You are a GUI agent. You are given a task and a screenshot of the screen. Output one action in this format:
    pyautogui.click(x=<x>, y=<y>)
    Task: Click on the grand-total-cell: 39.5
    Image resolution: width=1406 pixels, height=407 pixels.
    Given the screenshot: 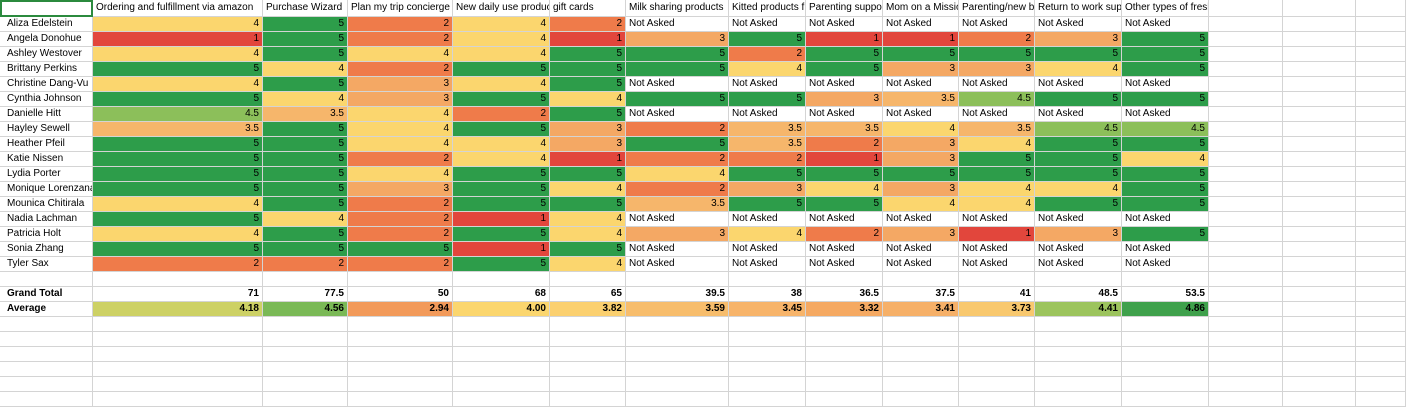 What is the action you would take?
    pyautogui.click(x=677, y=294)
    